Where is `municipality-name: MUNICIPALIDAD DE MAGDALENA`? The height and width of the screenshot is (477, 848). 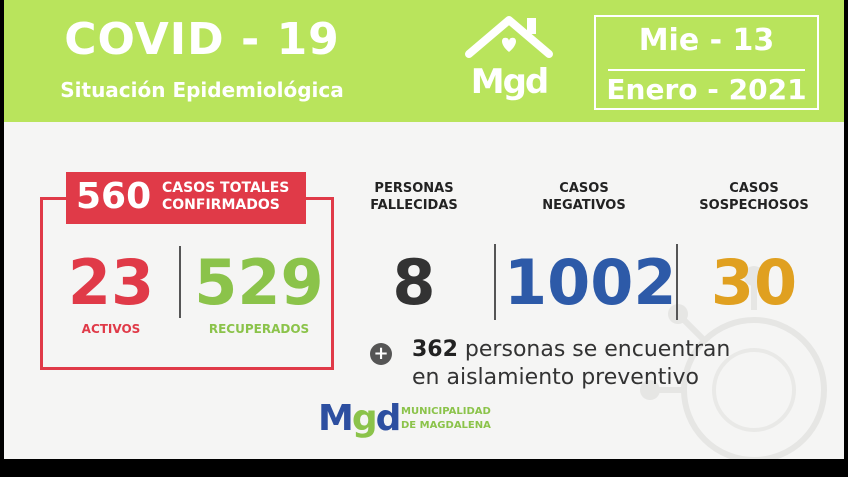
municipality-name: MUNICIPALIDAD DE MAGDALENA is located at coordinates (446, 419).